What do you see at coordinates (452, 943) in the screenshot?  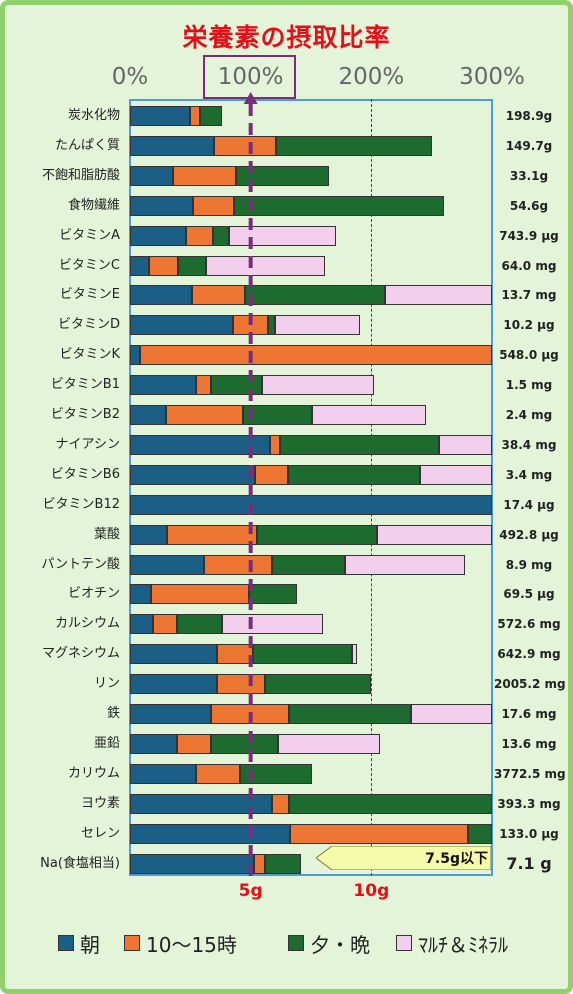 I see `legend-item: ﾏﾙﾁ＆ﾐﾈﾗﾙ` at bounding box center [452, 943].